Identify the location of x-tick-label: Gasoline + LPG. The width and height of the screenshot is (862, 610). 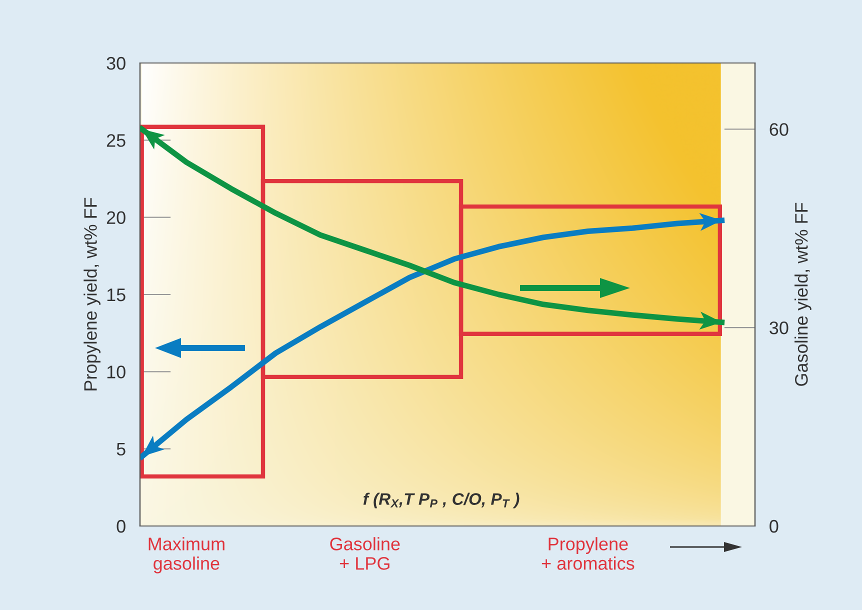
(365, 553).